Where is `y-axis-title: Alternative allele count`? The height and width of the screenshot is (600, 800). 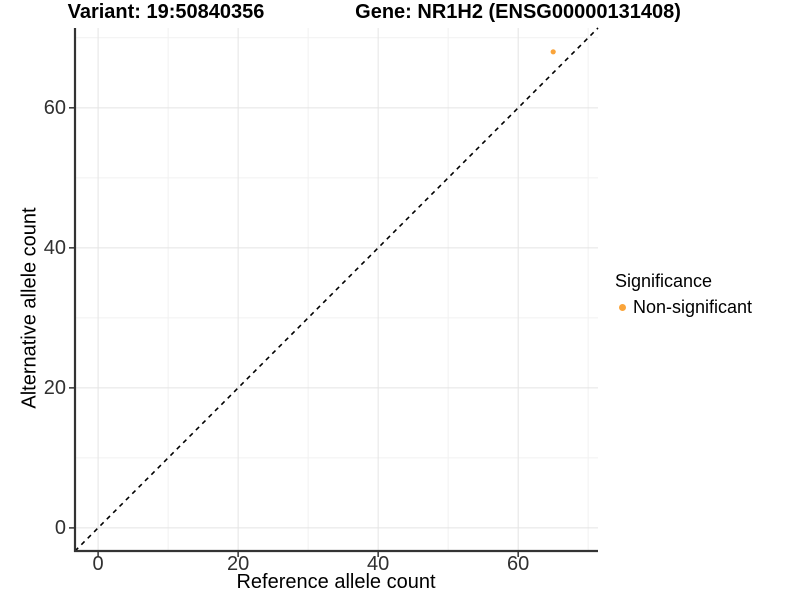
y-axis-title: Alternative allele count is located at coordinates (29, 308).